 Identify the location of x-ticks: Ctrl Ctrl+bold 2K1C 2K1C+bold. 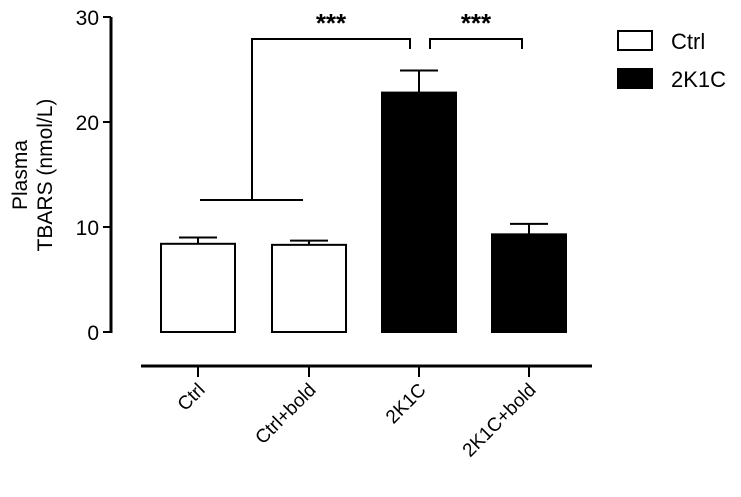
(357, 413).